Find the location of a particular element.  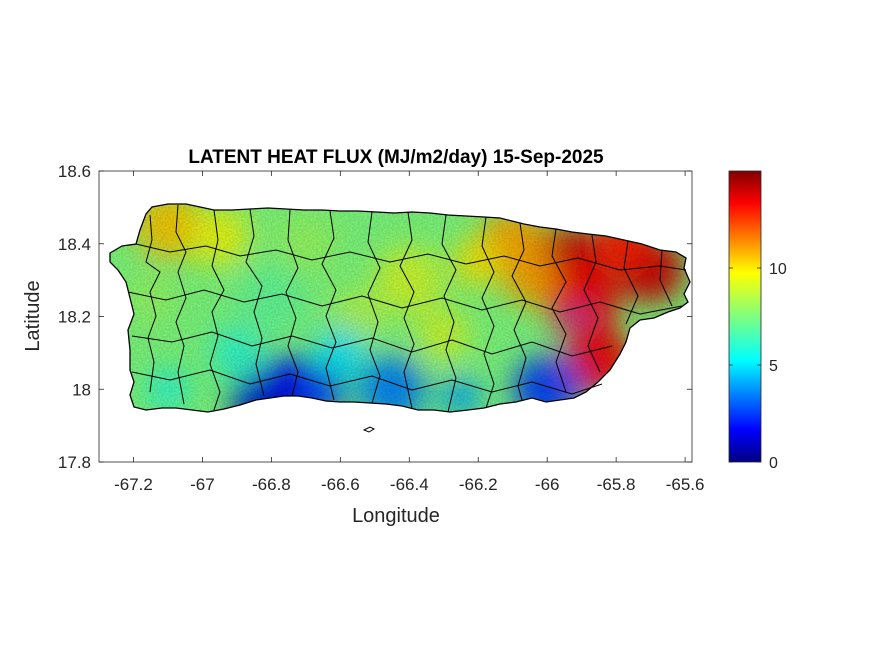

colorbar-gradient is located at coordinates (745, 316).